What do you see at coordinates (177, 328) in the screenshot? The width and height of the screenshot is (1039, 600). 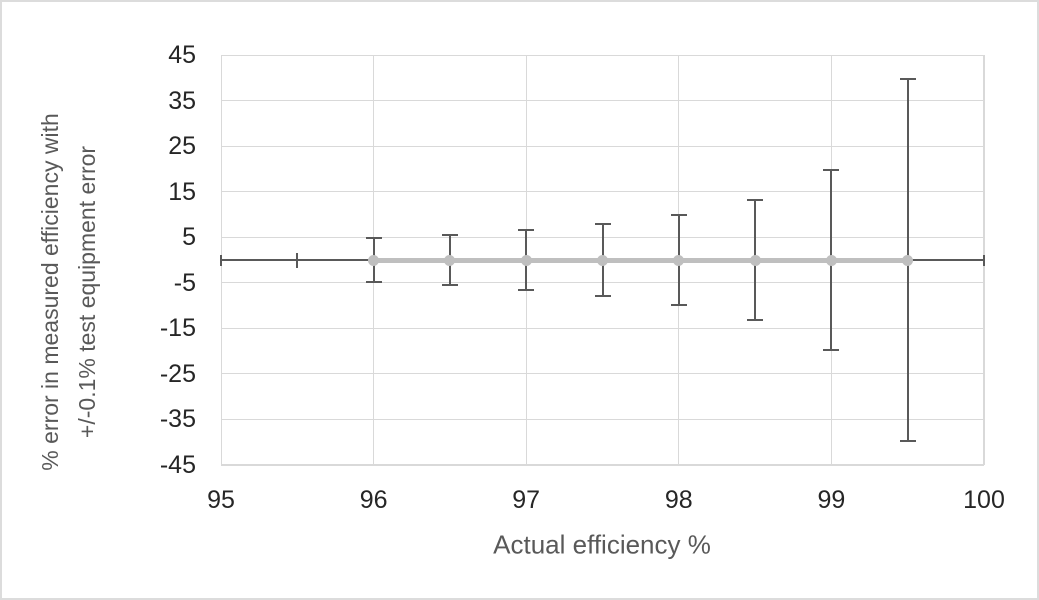 I see `y-tick-label: -15` at bounding box center [177, 328].